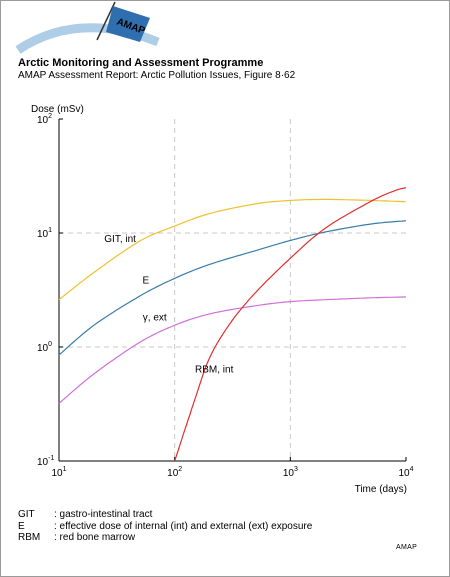 The width and height of the screenshot is (450, 577). I want to click on y-tick-label: 10⁻¹, so click(45, 461).